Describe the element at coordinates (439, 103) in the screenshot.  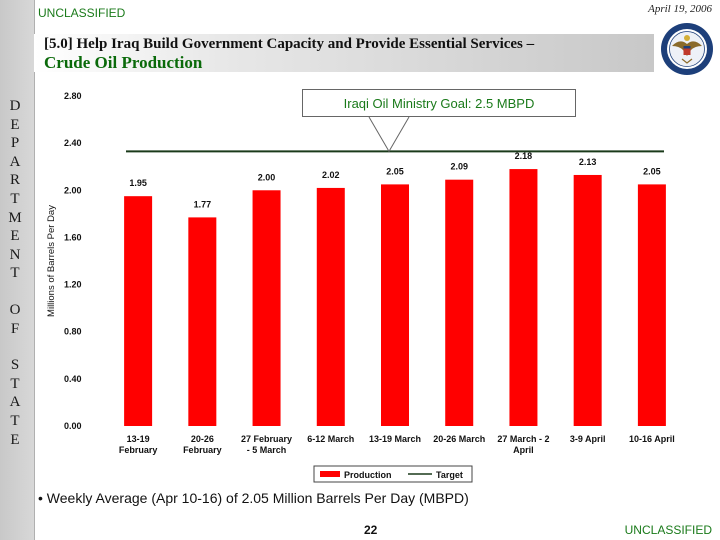
I see `goal-callout: Iraqi Oil Ministry Goal: 2.5 MBPD` at that location.